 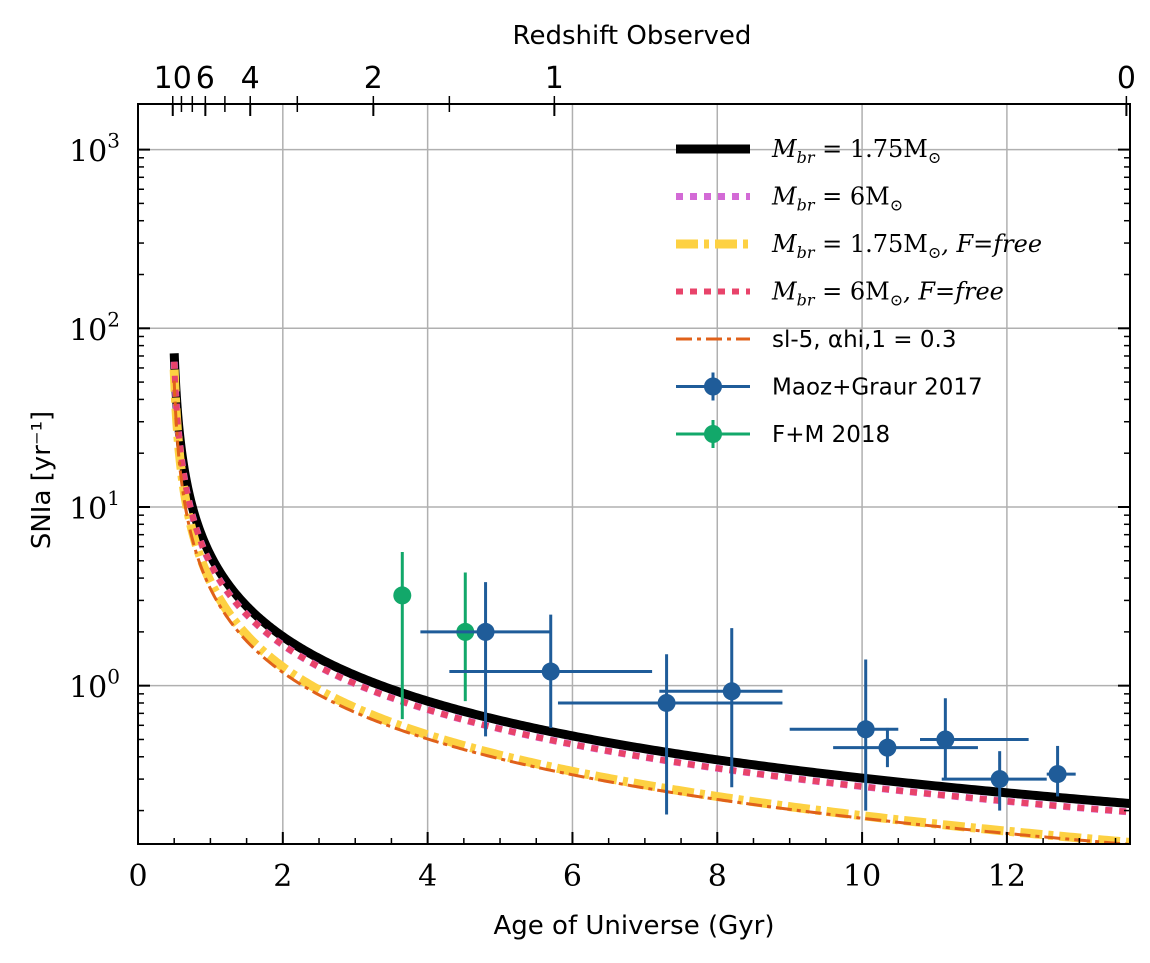 I want to click on top-tick-label: 2, so click(x=373, y=78).